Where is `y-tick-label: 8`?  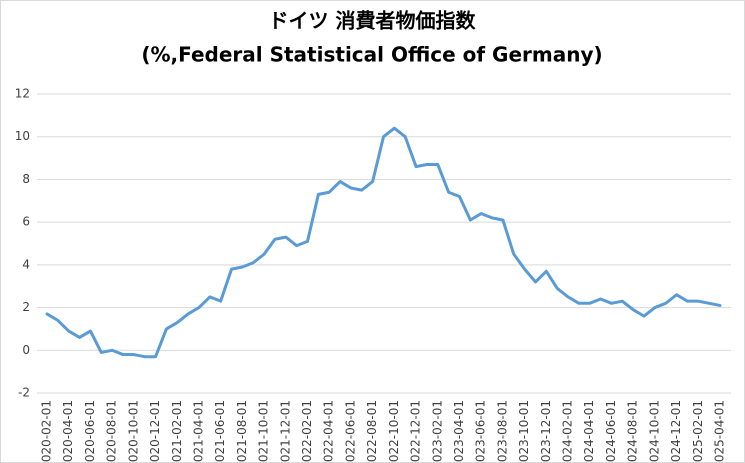
y-tick-label: 8 is located at coordinates (26, 179).